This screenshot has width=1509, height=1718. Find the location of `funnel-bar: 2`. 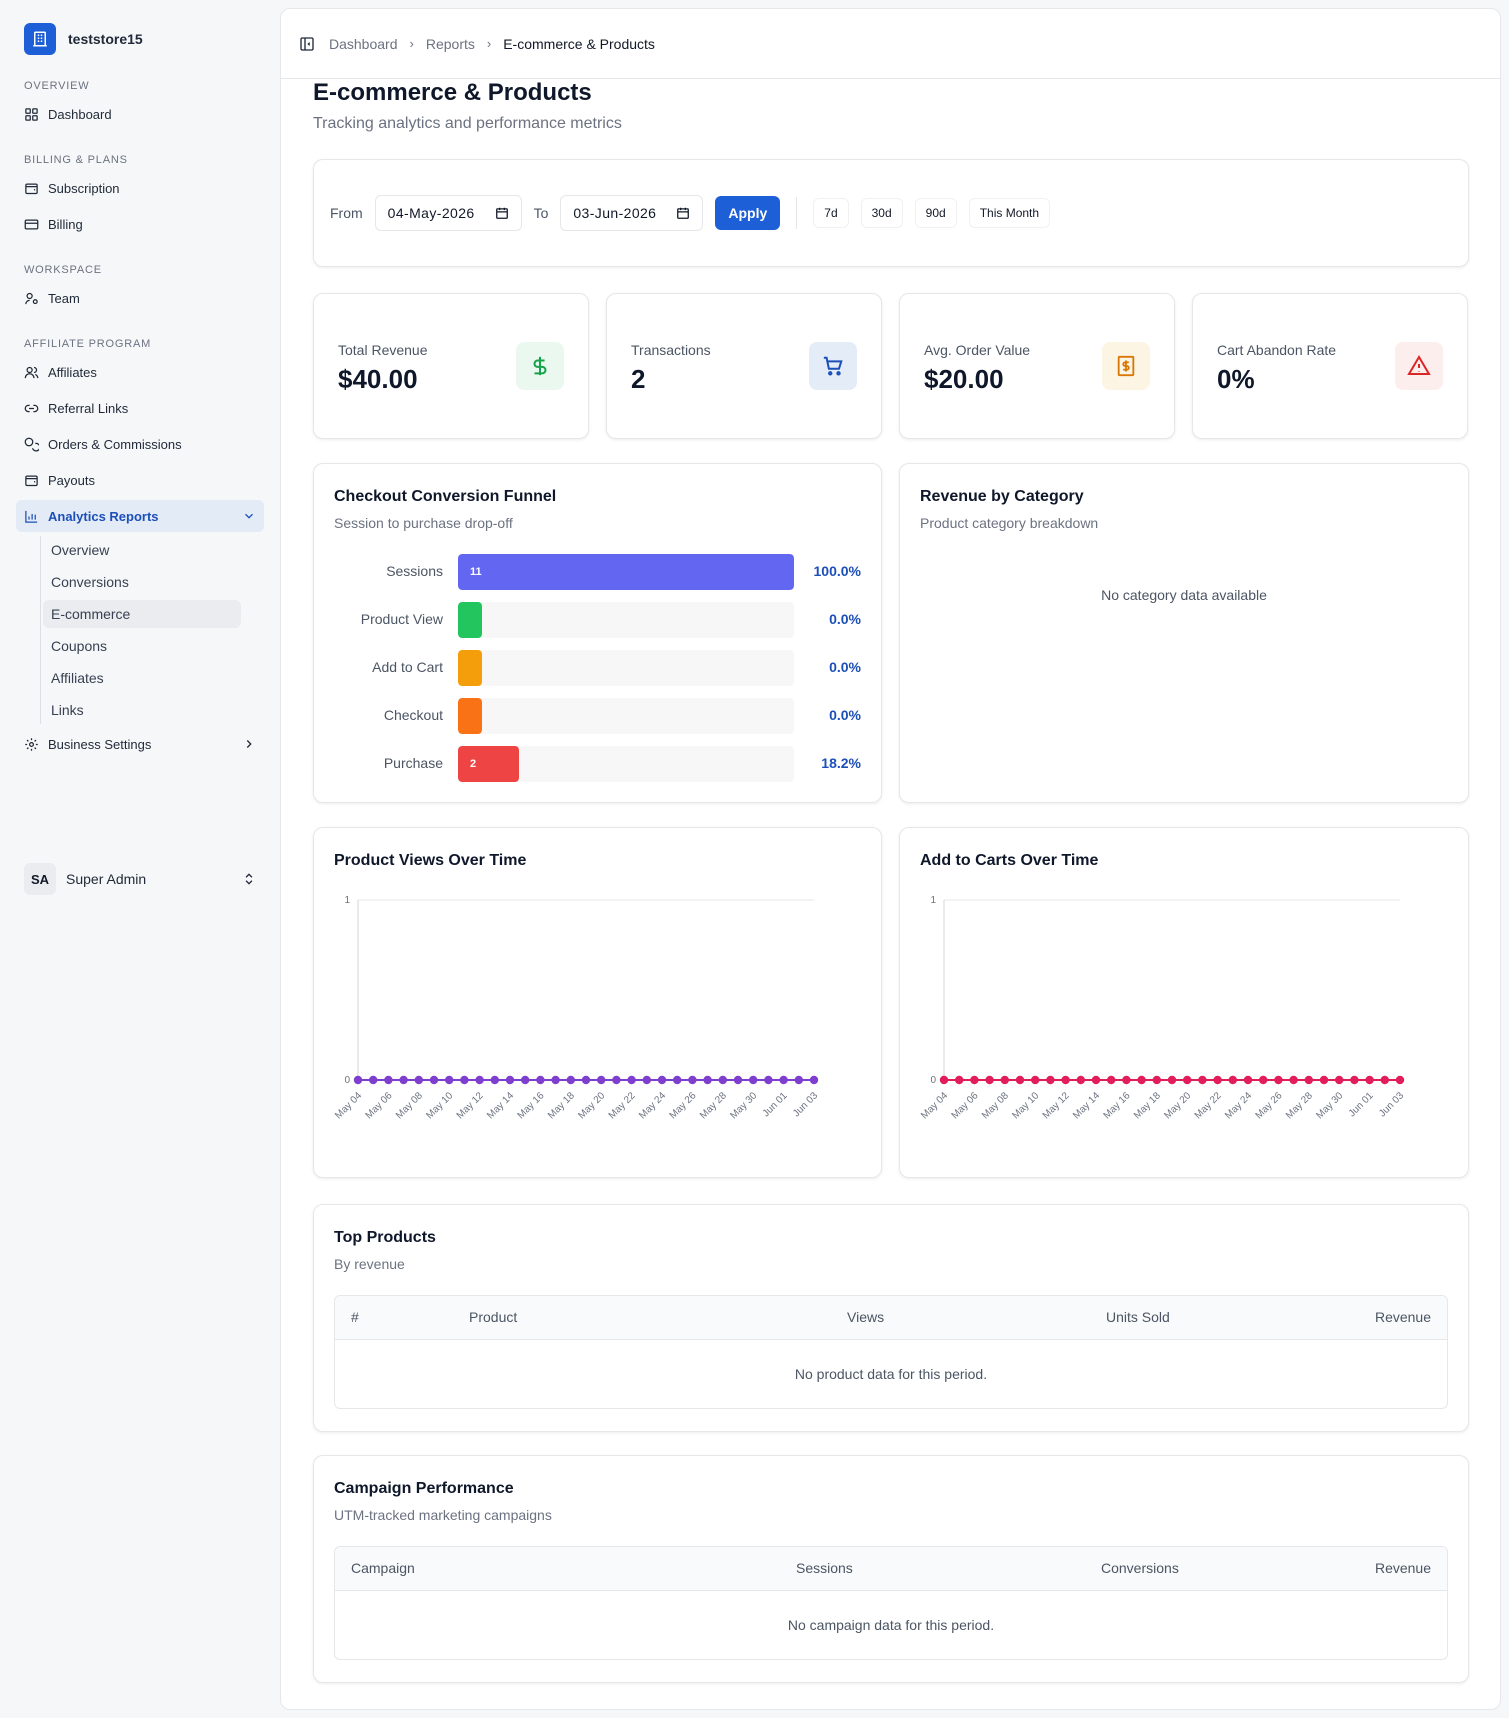

funnel-bar: 2 is located at coordinates (488, 764).